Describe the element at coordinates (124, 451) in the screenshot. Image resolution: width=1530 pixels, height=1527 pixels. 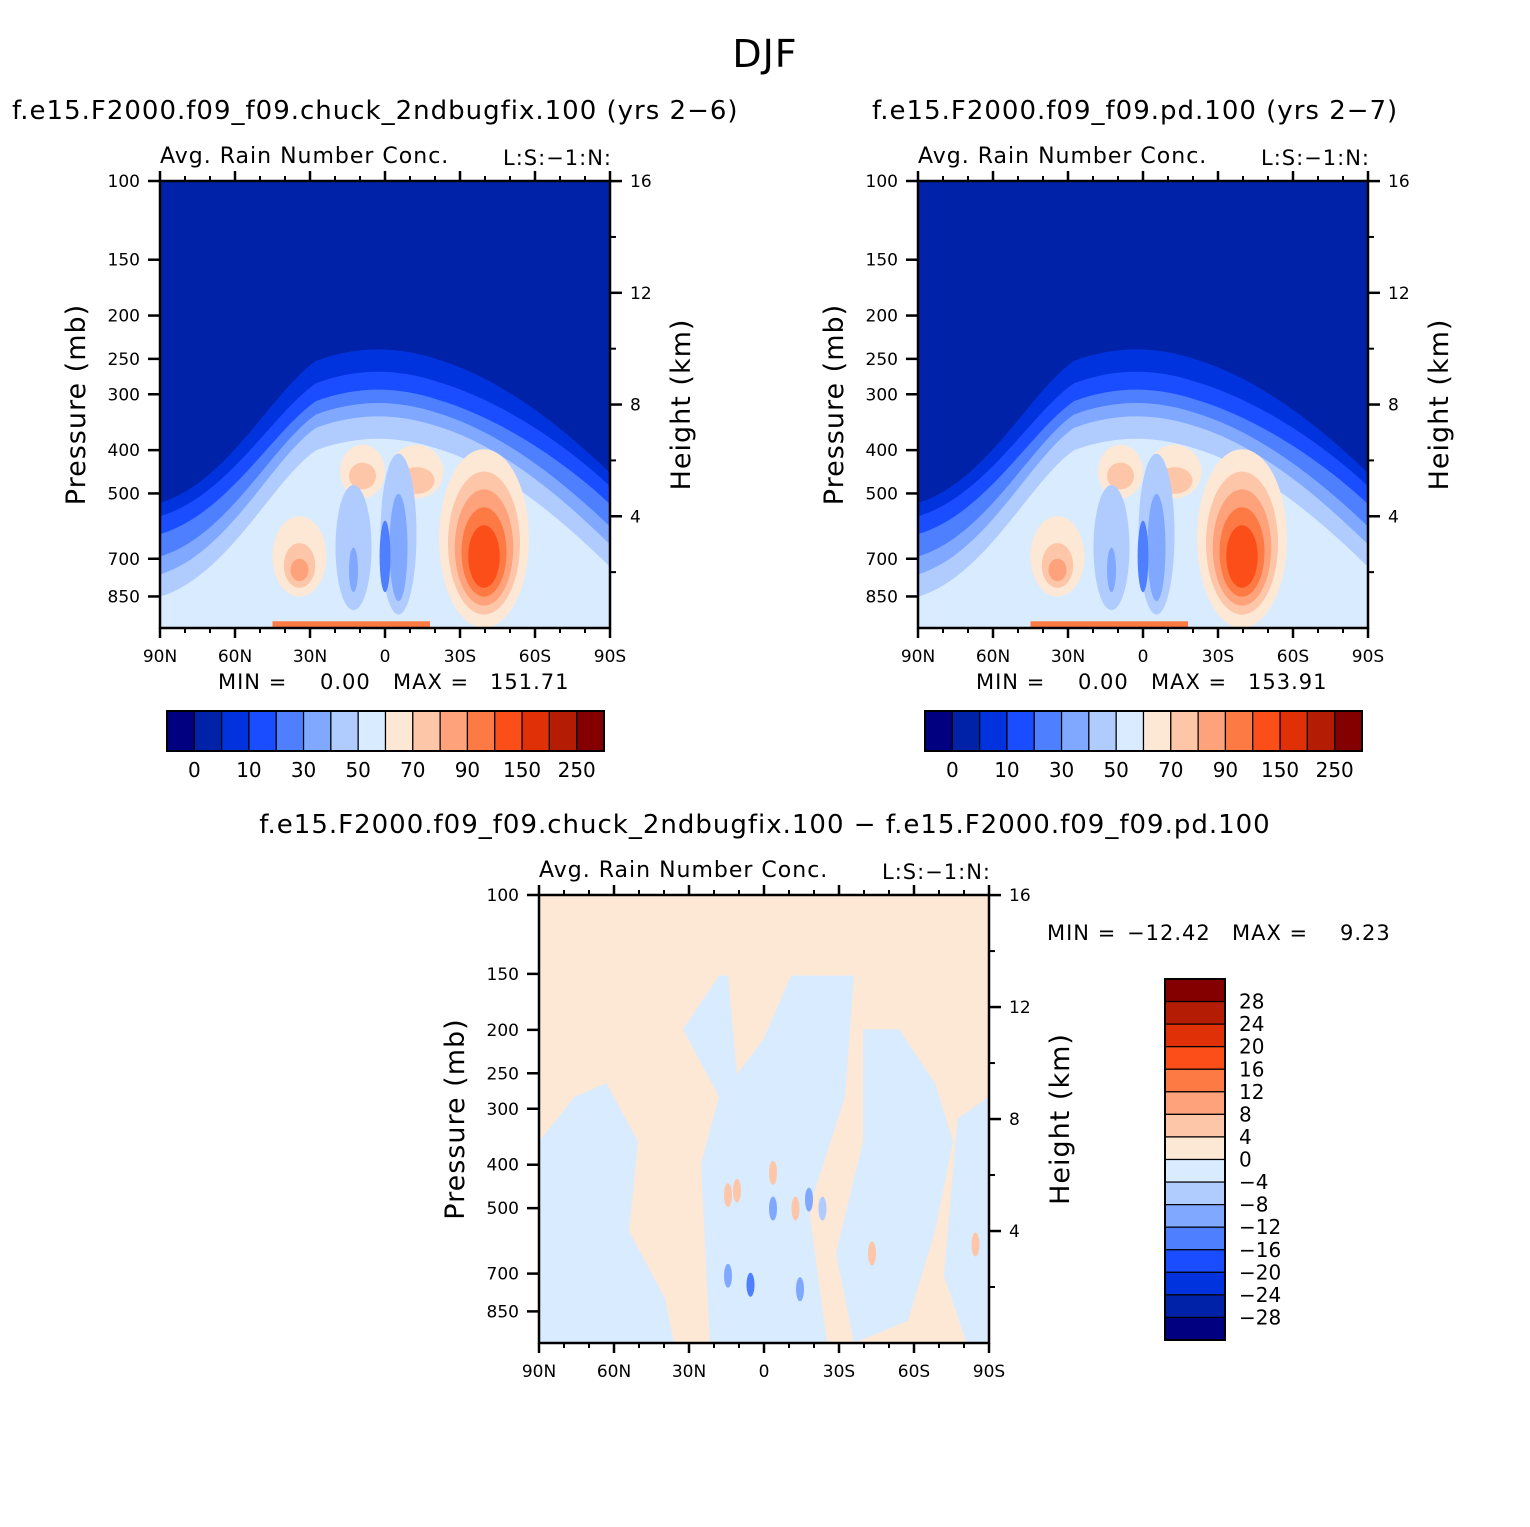
I see `y-tick-label: 400` at that location.